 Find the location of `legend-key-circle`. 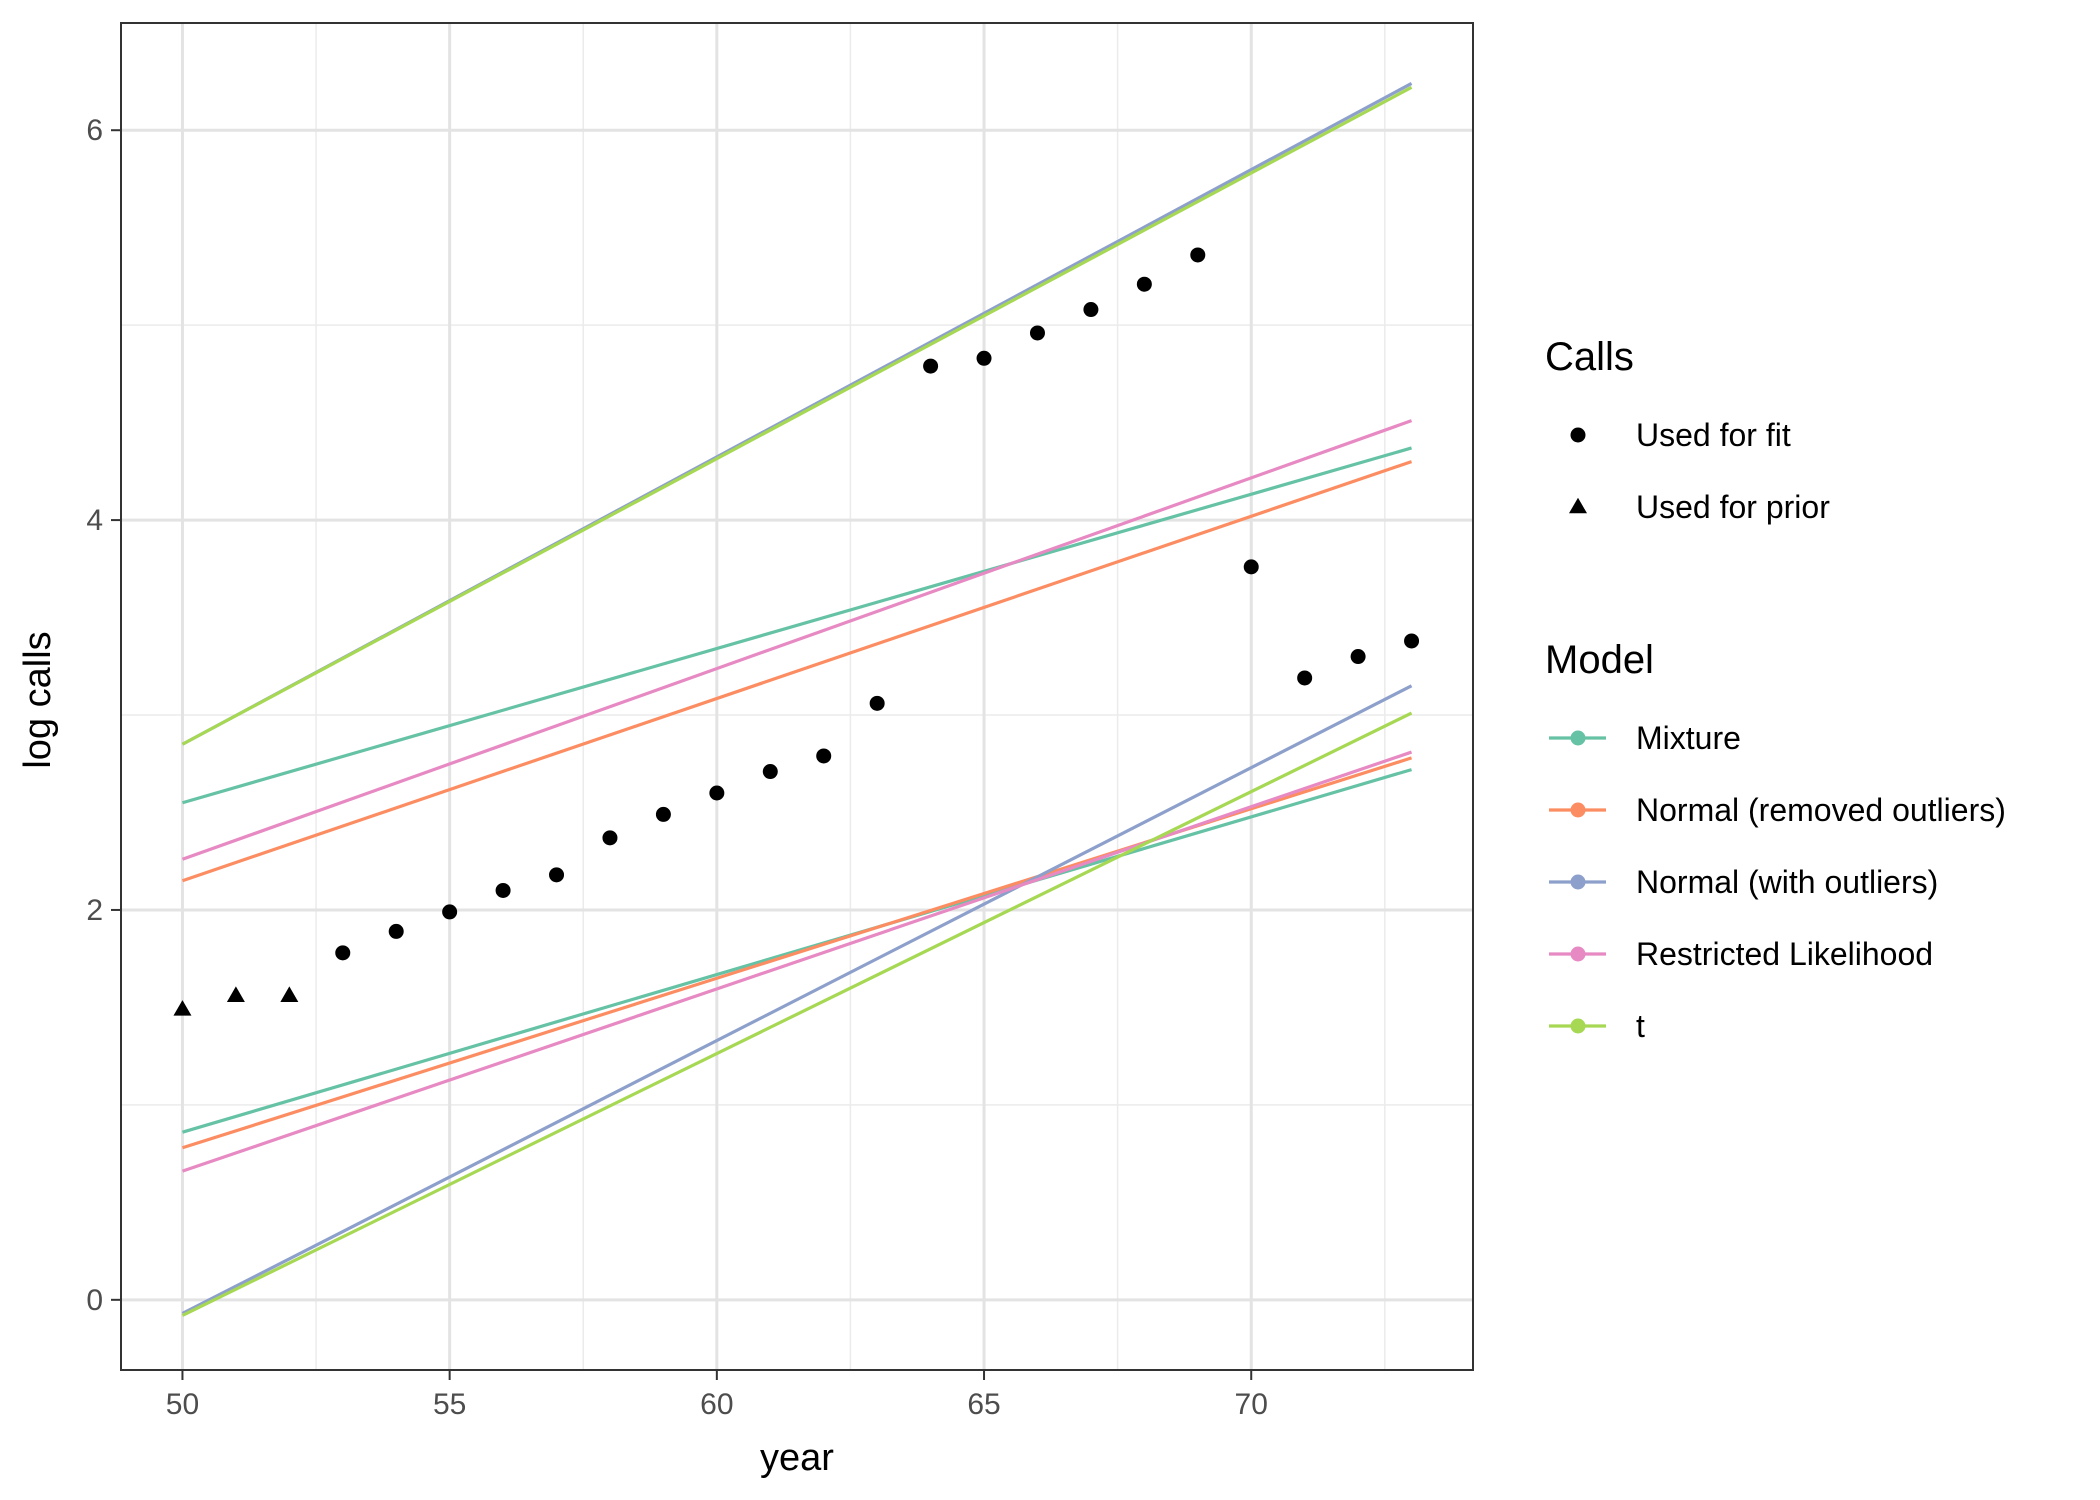

legend-key-circle is located at coordinates (1578, 435).